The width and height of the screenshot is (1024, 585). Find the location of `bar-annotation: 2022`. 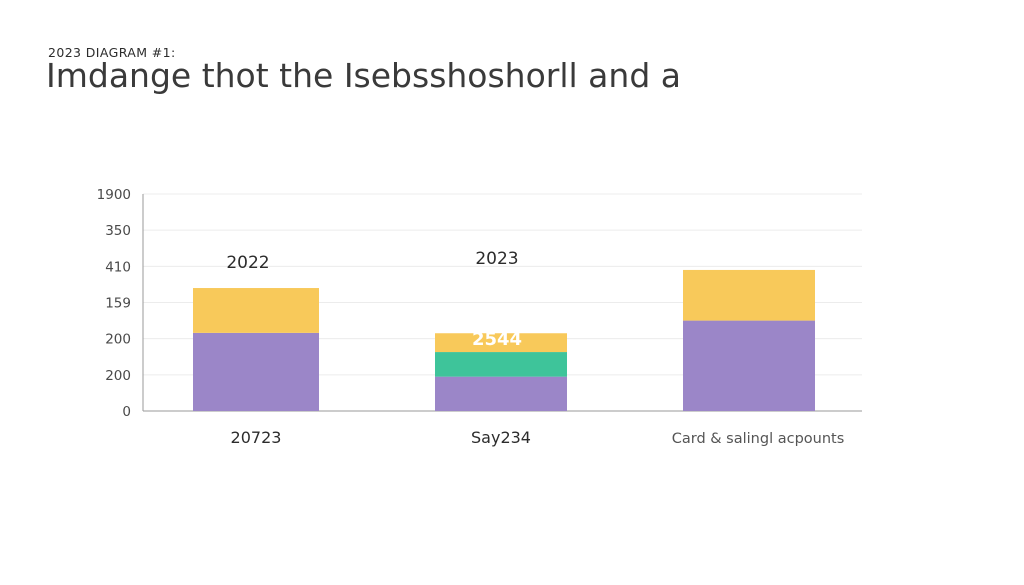

bar-annotation: 2022 is located at coordinates (247, 263).